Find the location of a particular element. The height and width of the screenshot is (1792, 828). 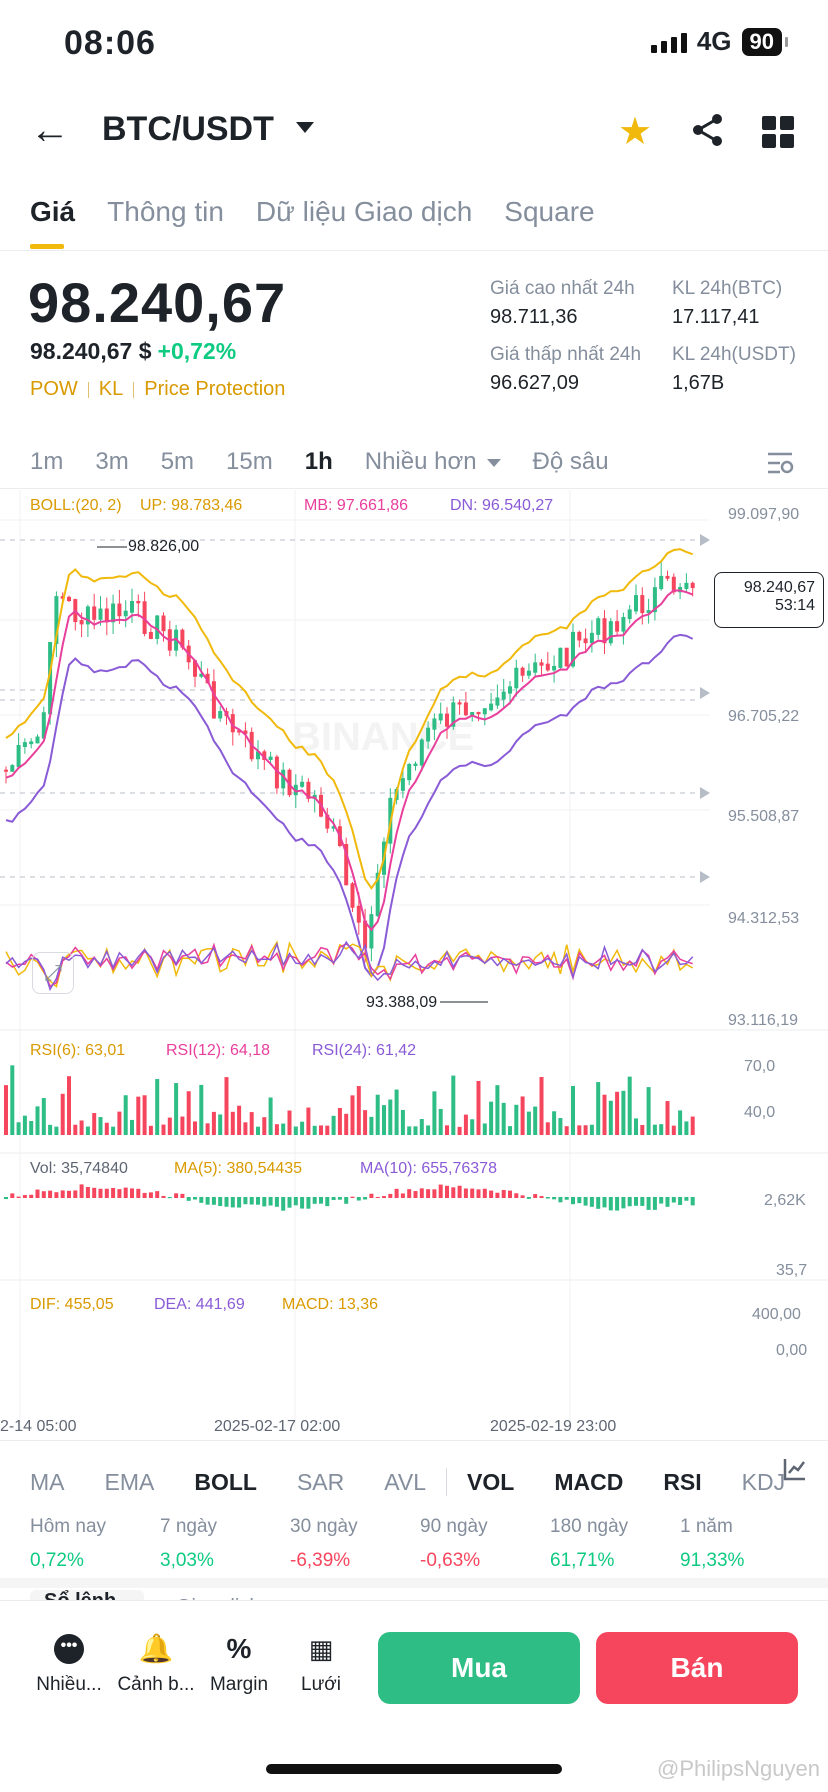

tag-price-protection: Price Protection is located at coordinates (215, 389).